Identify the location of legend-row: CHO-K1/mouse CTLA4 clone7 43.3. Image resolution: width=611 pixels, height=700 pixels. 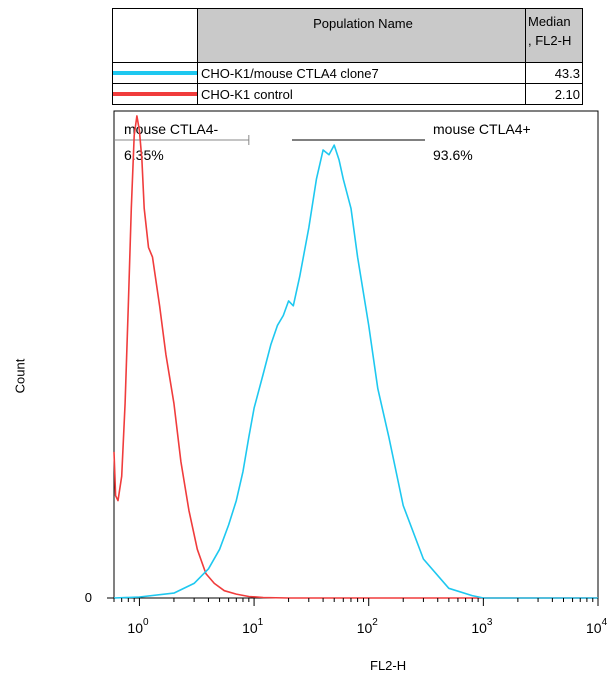
(347, 73).